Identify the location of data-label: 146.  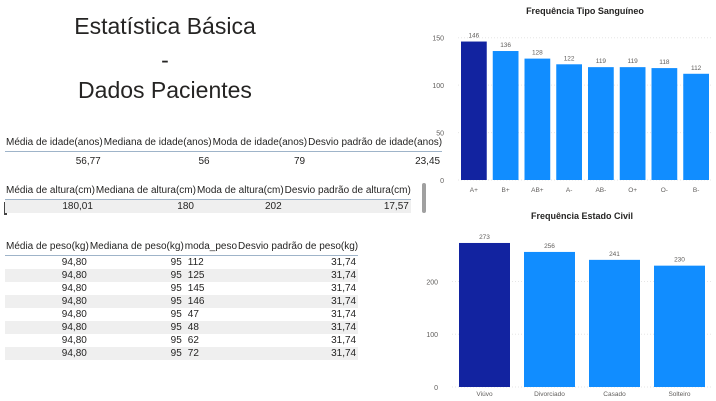
(473, 36).